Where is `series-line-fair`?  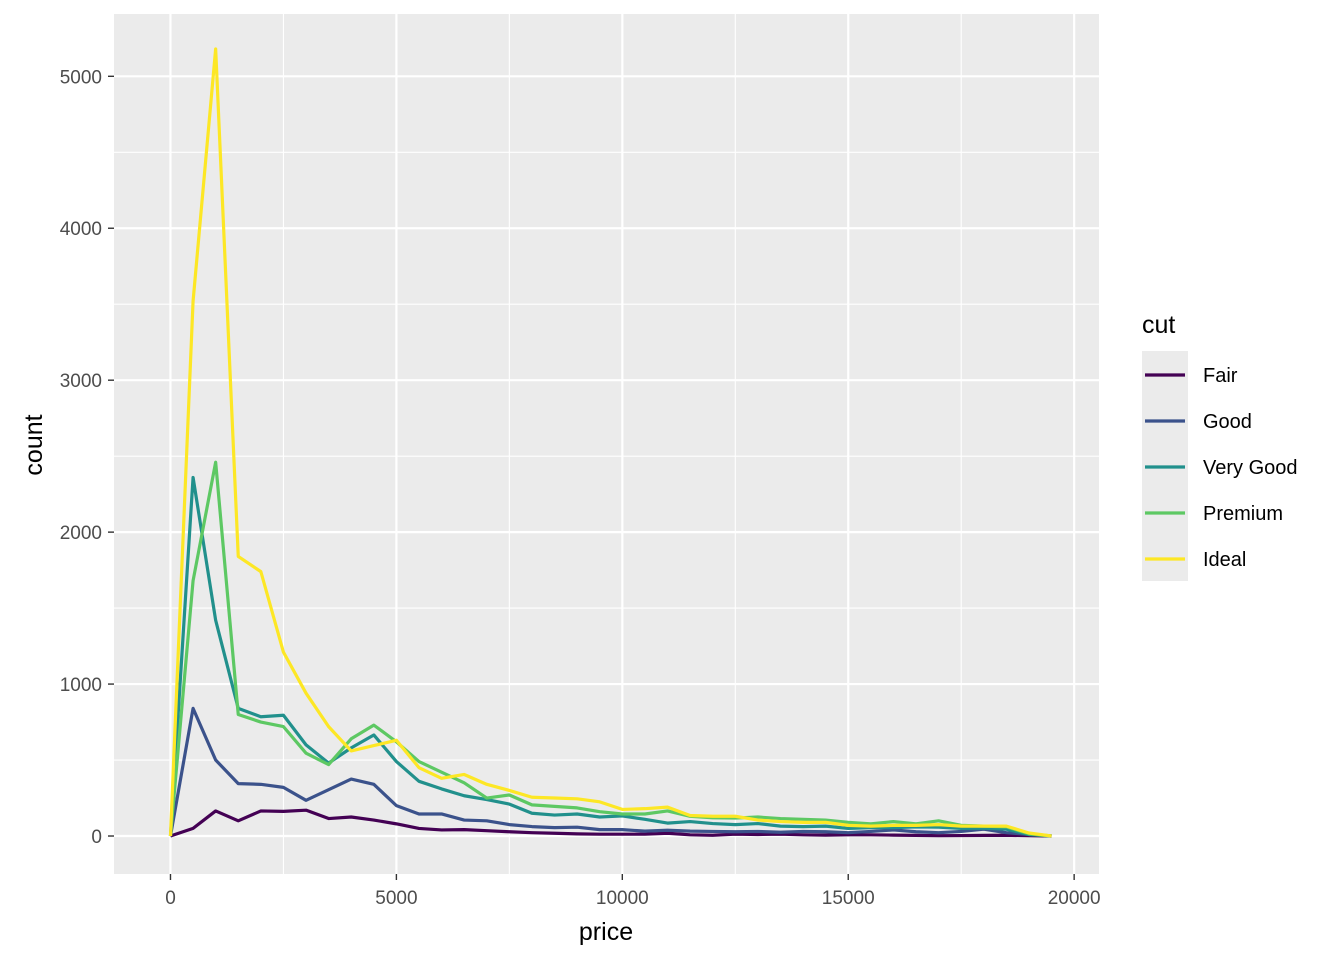 series-line-fair is located at coordinates (610, 823).